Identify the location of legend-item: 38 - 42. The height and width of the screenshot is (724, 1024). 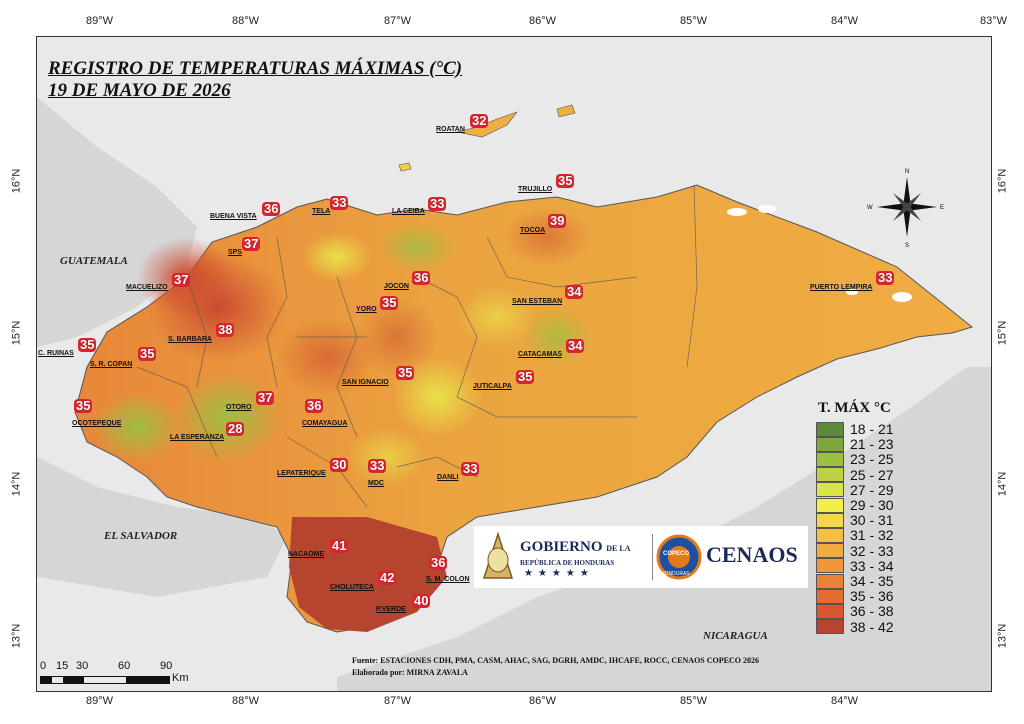
(855, 627).